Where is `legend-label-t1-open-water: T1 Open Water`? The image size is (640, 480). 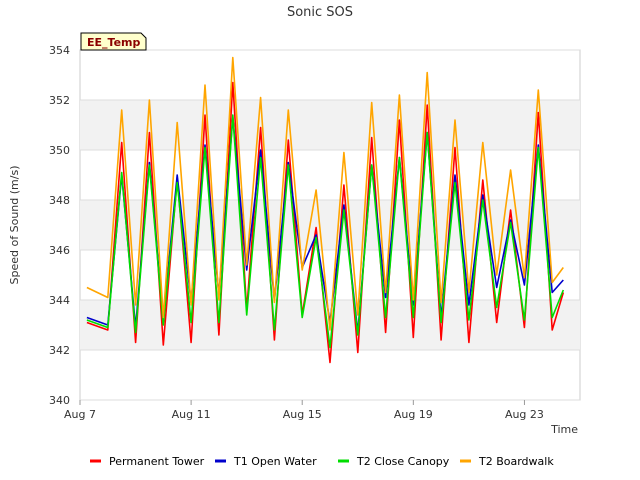
legend-label-t1-open-water: T1 Open Water is located at coordinates (275, 461).